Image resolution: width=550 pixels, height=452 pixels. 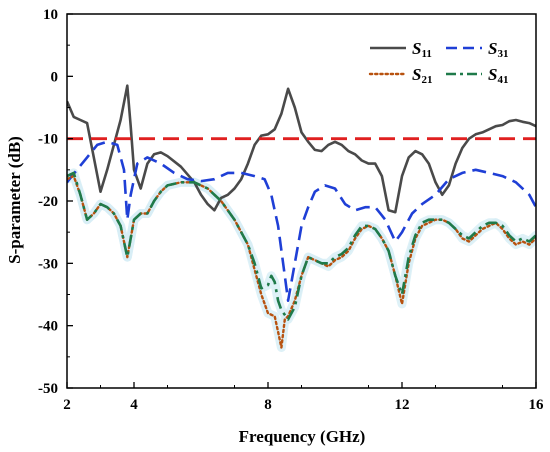 I want to click on x-tick-label: 4, so click(x=134, y=405).